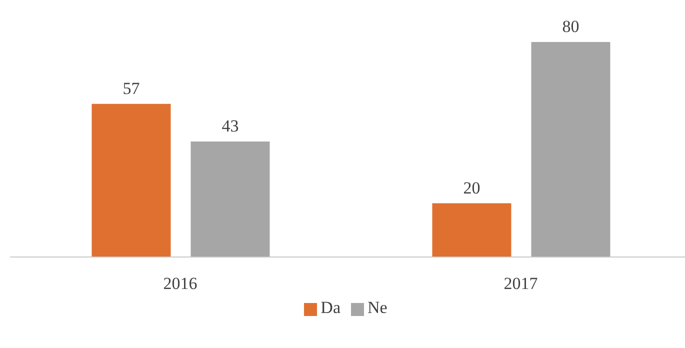 The height and width of the screenshot is (348, 685). Describe the element at coordinates (131, 88) in the screenshot. I see `data-label: 57` at that location.